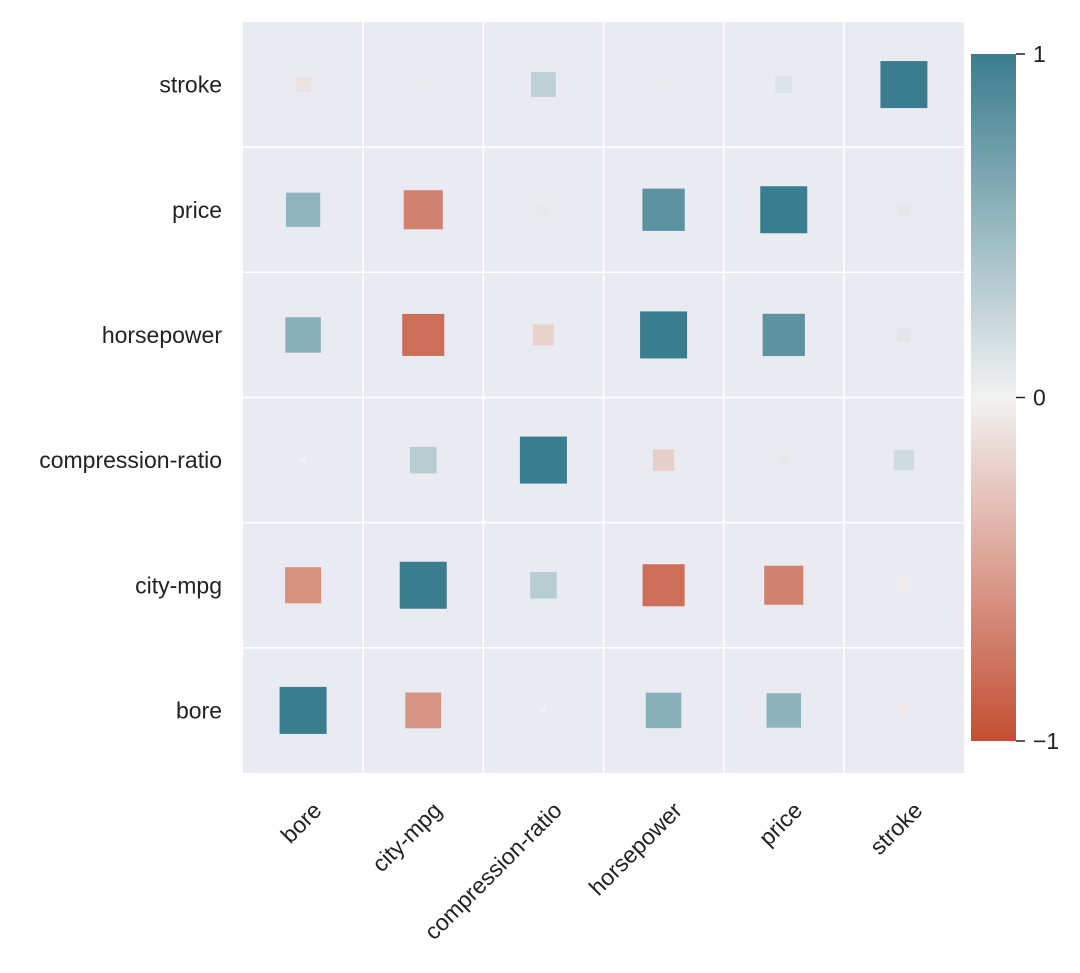  What do you see at coordinates (199, 710) in the screenshot?
I see `y-tick-label: bore` at bounding box center [199, 710].